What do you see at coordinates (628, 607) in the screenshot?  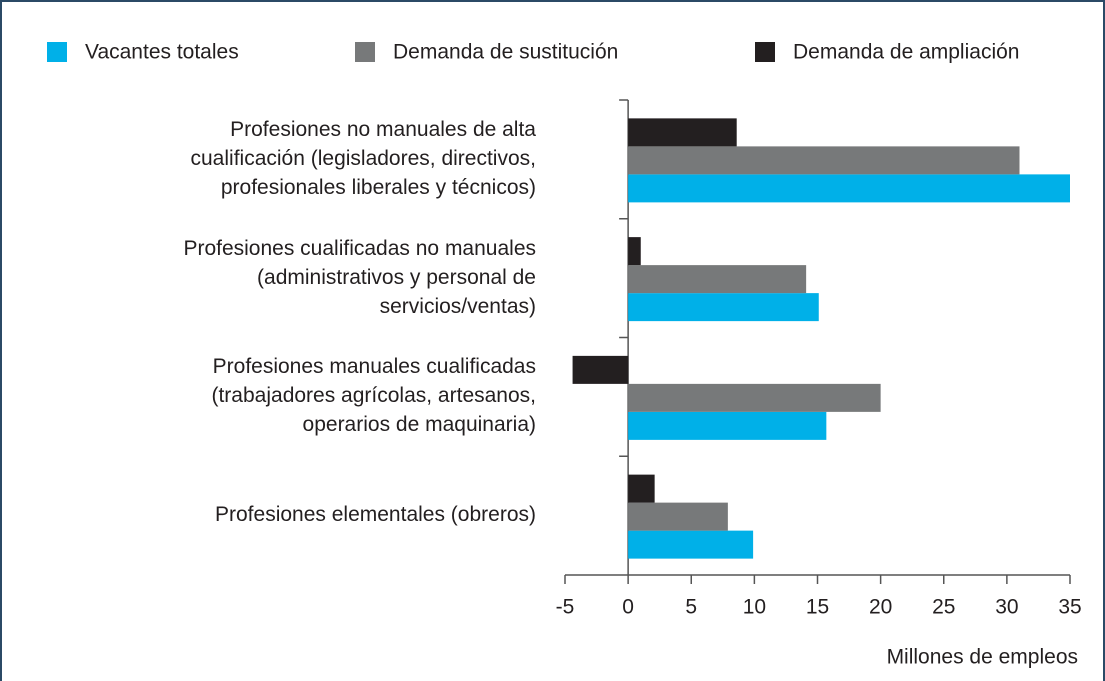 I see `x-tick-label: 0` at bounding box center [628, 607].